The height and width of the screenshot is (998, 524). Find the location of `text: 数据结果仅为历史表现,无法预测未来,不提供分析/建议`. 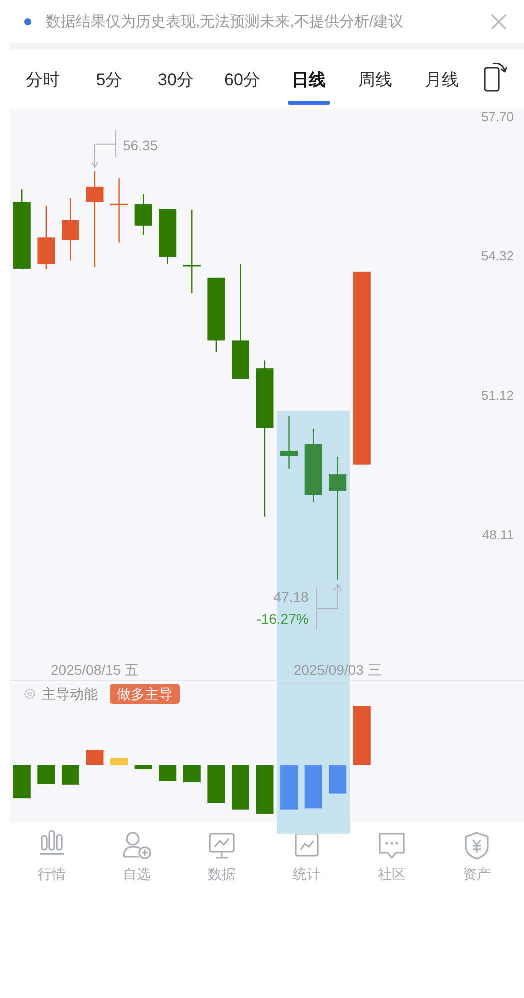

text: 数据结果仅为历史表现,无法预测未来,不提供分析/建议 is located at coordinates (225, 22).